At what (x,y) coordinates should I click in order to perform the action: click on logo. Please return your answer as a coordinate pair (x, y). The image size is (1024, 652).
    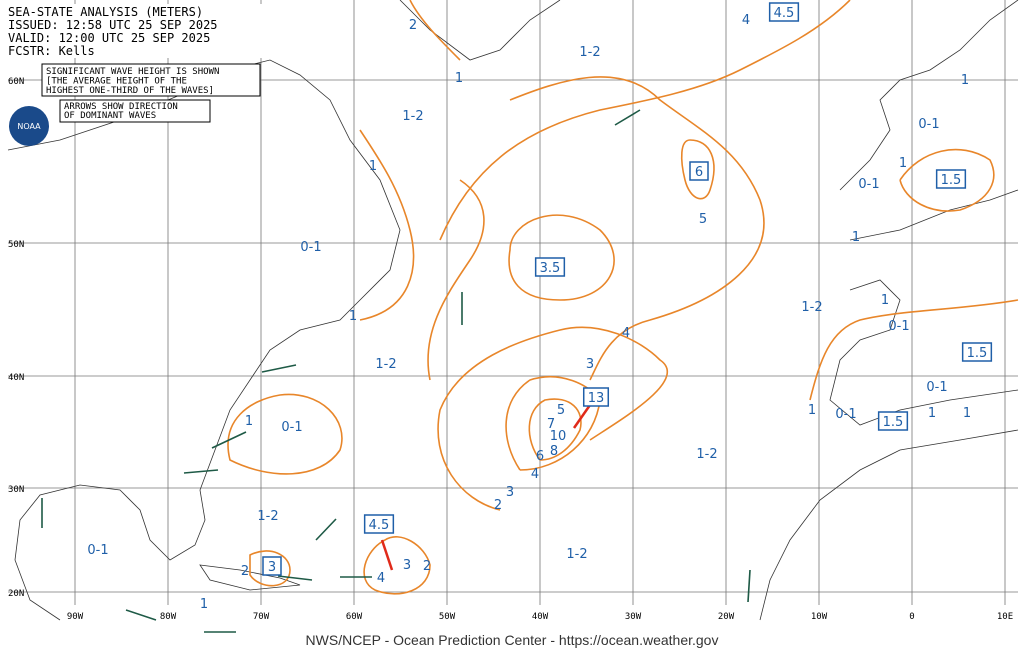
    Looking at the image, I should click on (29, 126).